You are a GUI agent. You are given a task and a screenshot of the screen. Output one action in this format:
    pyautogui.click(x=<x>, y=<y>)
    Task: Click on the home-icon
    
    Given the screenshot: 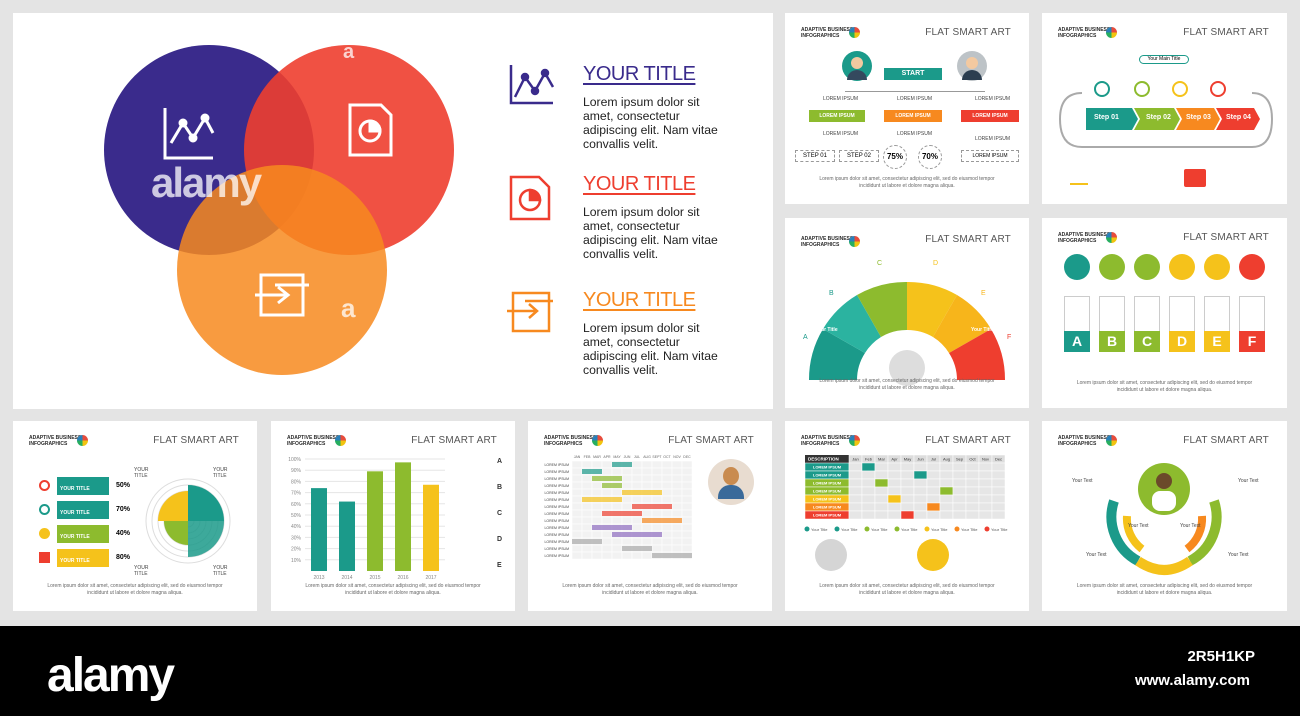 What is the action you would take?
    pyautogui.click(x=44, y=557)
    